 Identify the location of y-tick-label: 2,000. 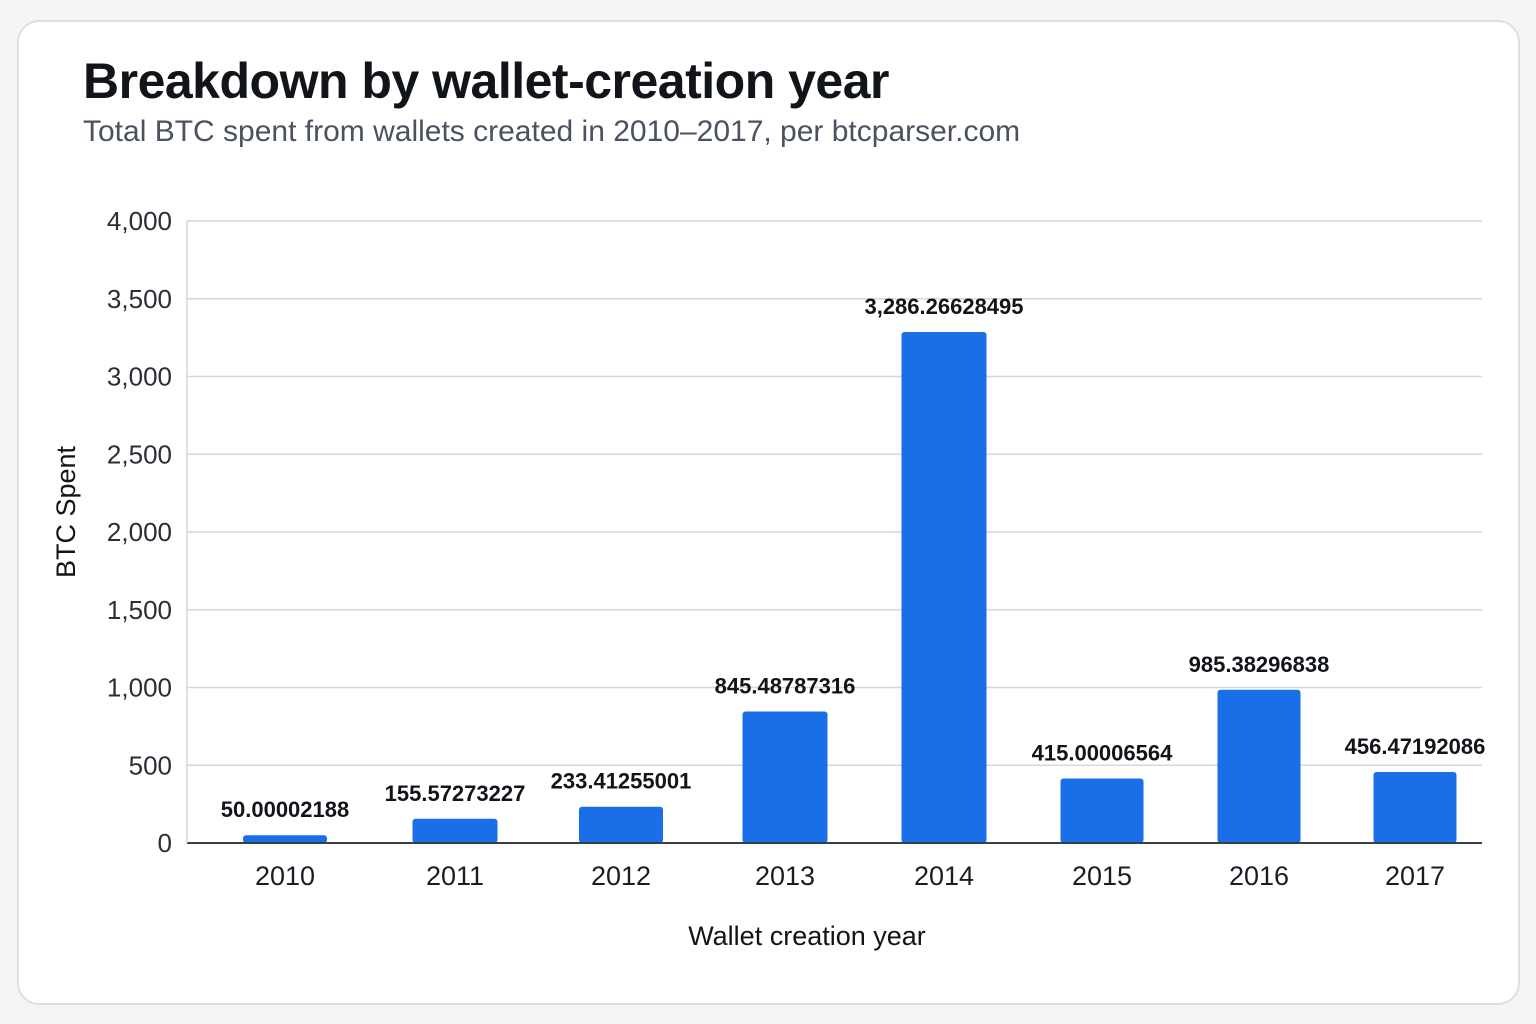
(139, 532).